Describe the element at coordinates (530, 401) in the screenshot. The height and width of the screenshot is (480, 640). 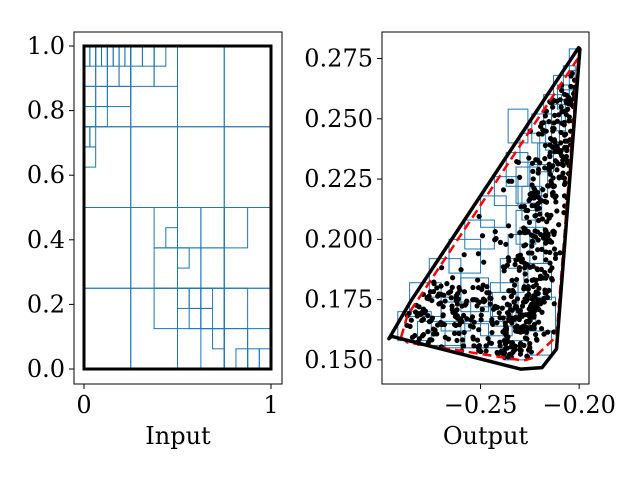
I see `output-x-ticks: −0.25 −0.20` at that location.